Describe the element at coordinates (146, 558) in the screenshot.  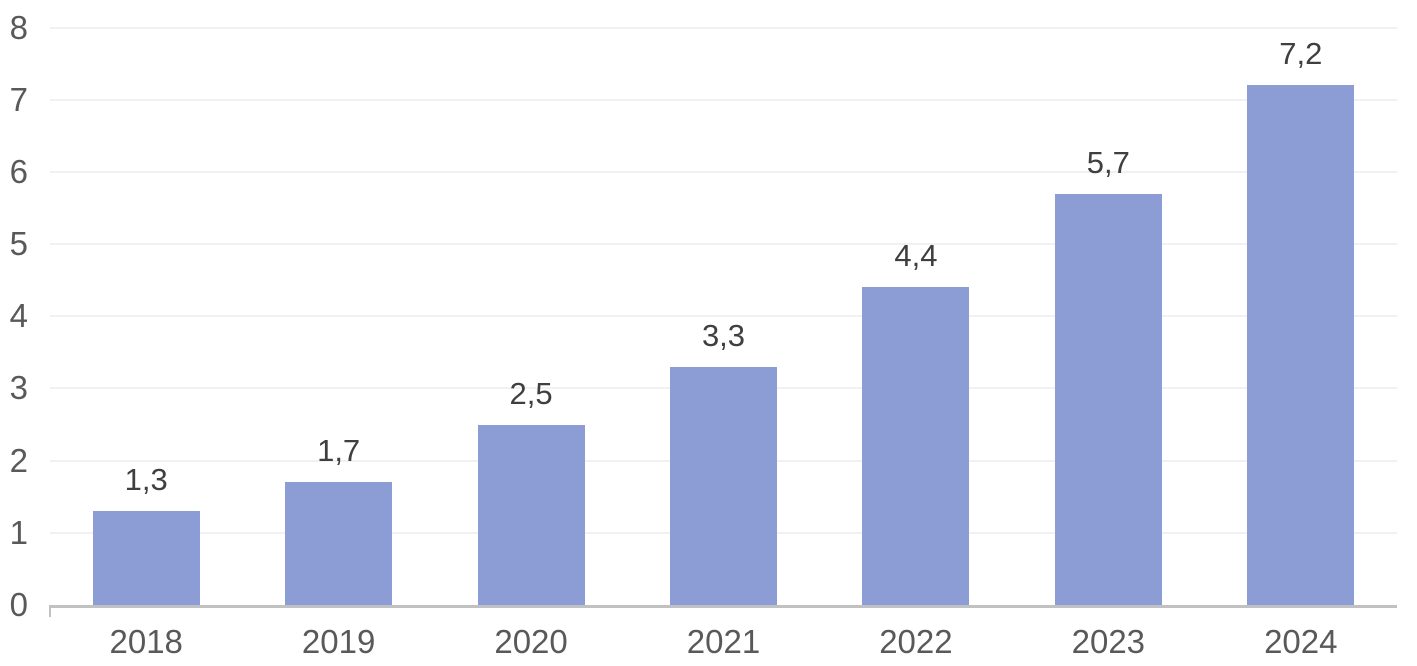
I see `bar-2018` at that location.